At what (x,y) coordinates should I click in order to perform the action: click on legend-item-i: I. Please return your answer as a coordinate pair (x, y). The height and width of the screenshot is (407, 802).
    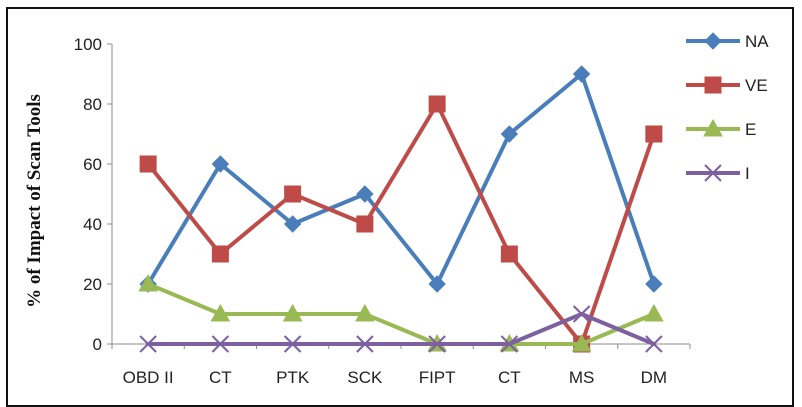
    Looking at the image, I should click on (718, 173).